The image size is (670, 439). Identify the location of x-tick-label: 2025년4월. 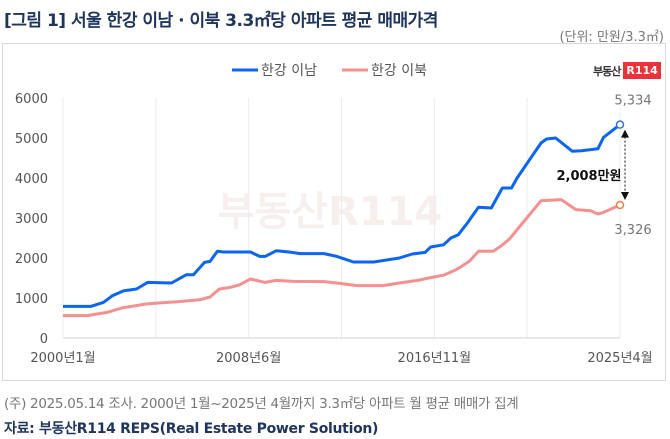
(619, 358).